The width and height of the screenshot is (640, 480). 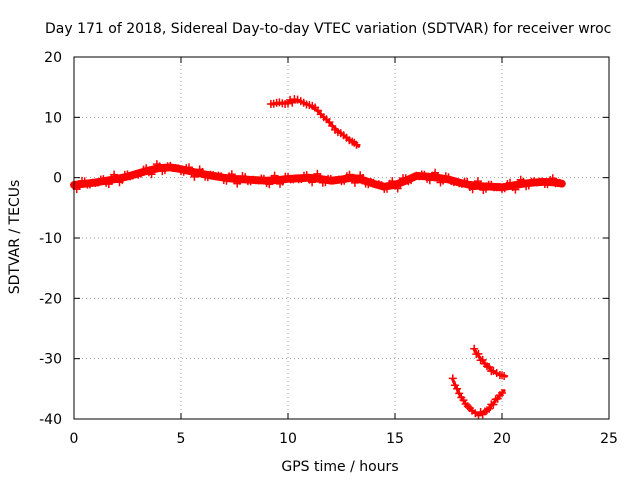 What do you see at coordinates (53, 58) in the screenshot?
I see `y-tick-label: 20` at bounding box center [53, 58].